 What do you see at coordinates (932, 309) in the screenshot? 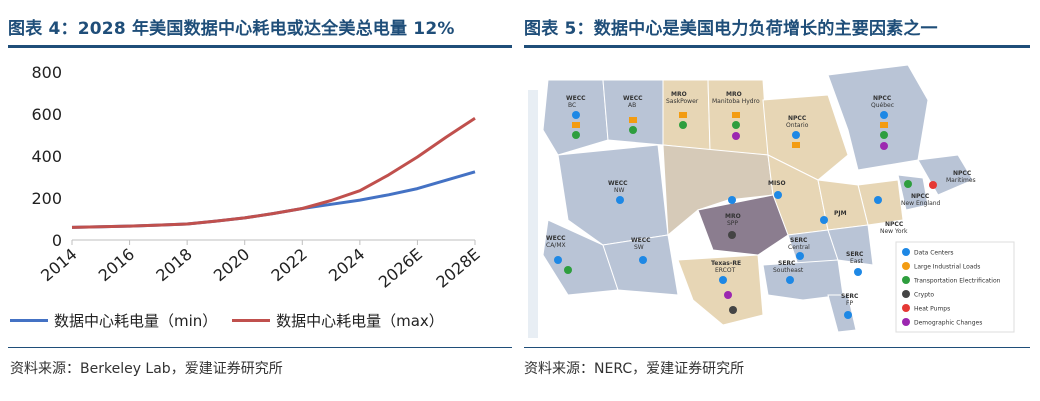
I see `map-legend-label: Heat Pumps` at bounding box center [932, 309].